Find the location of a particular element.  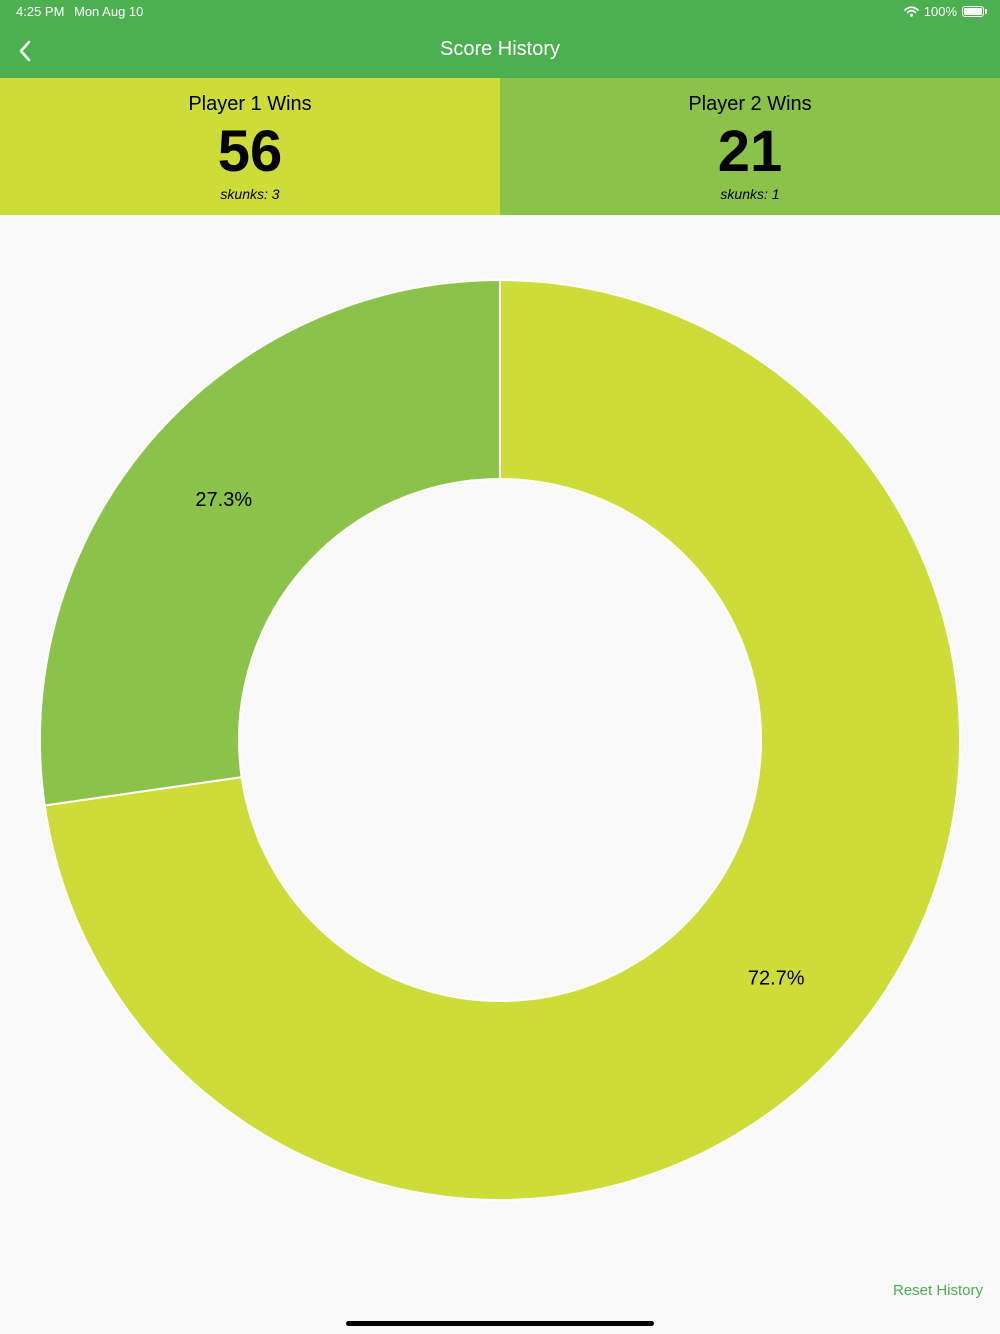

back-button is located at coordinates (25, 51).